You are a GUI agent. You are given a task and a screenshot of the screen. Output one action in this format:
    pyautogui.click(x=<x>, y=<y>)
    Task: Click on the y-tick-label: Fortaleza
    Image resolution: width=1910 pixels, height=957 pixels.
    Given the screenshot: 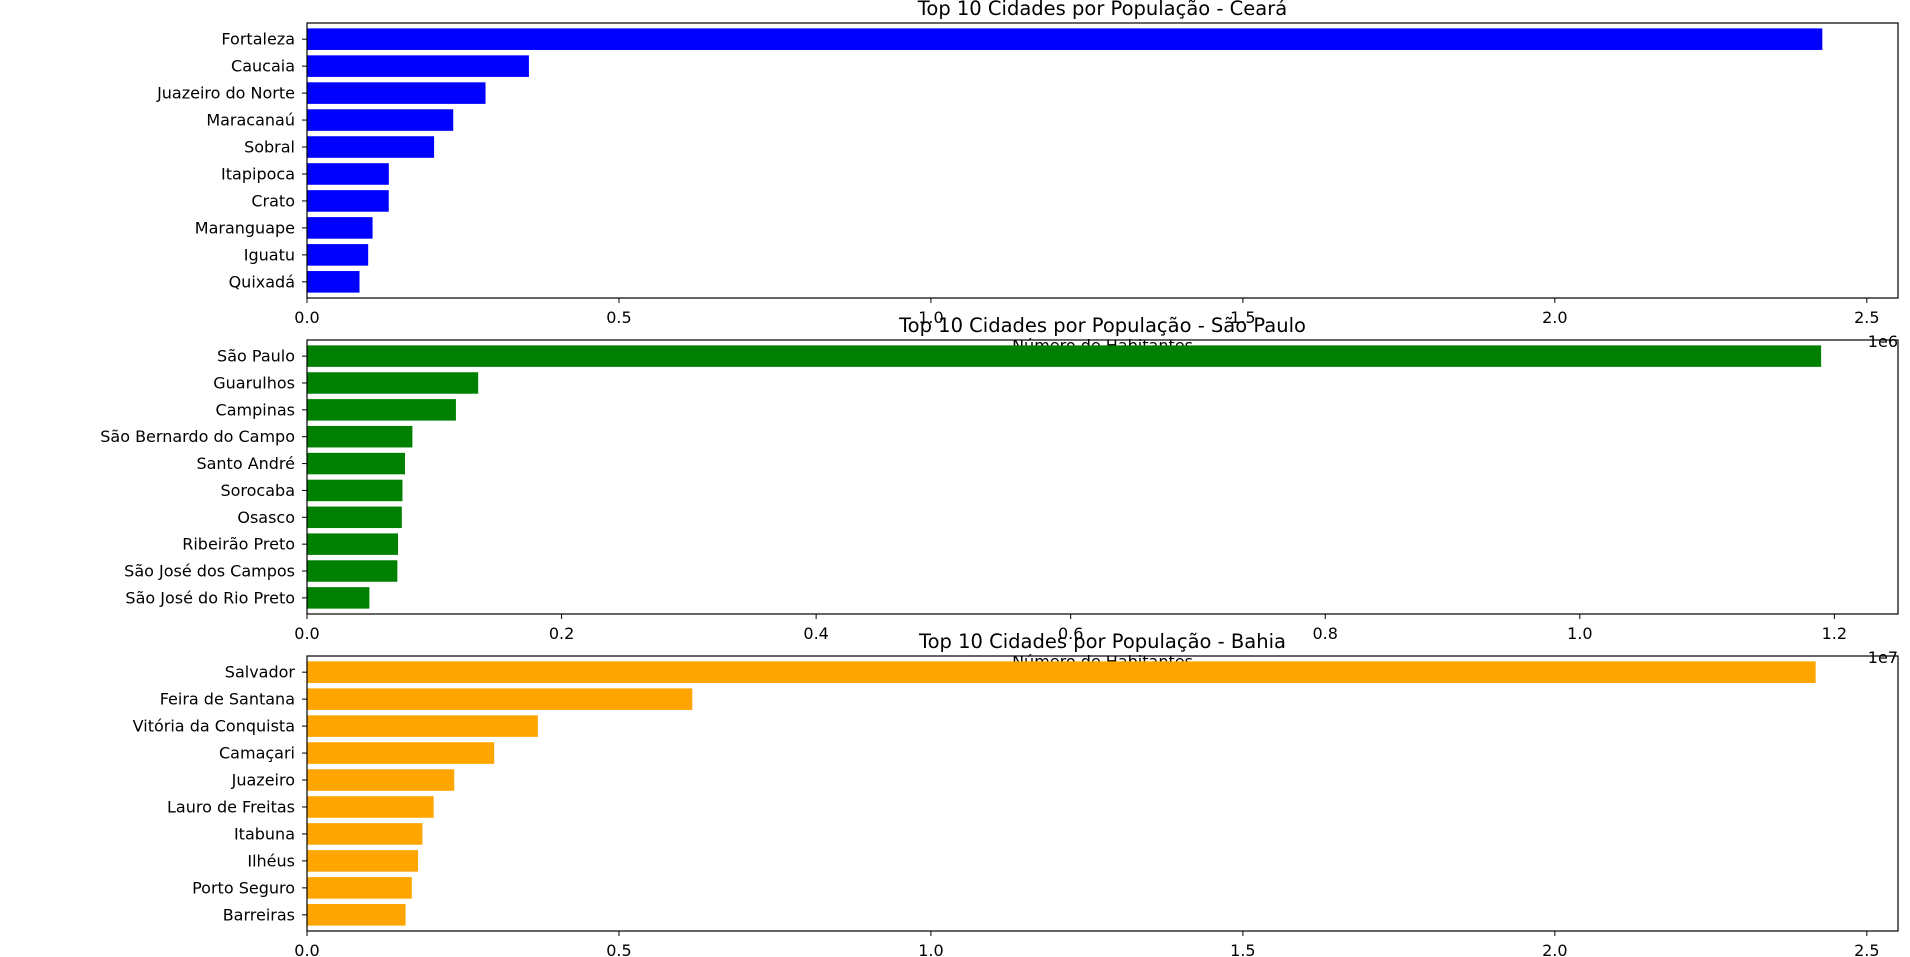 What is the action you would take?
    pyautogui.click(x=258, y=39)
    